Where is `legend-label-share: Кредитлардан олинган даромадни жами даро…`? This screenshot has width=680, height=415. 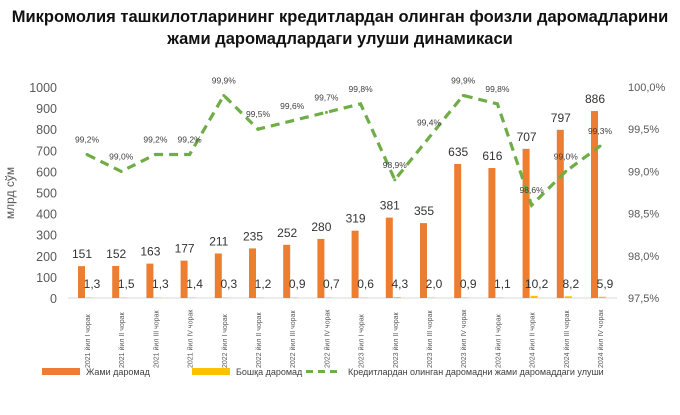
legend-label-share: Кредитлардан олинган даромадни жами даро… is located at coordinates (476, 372).